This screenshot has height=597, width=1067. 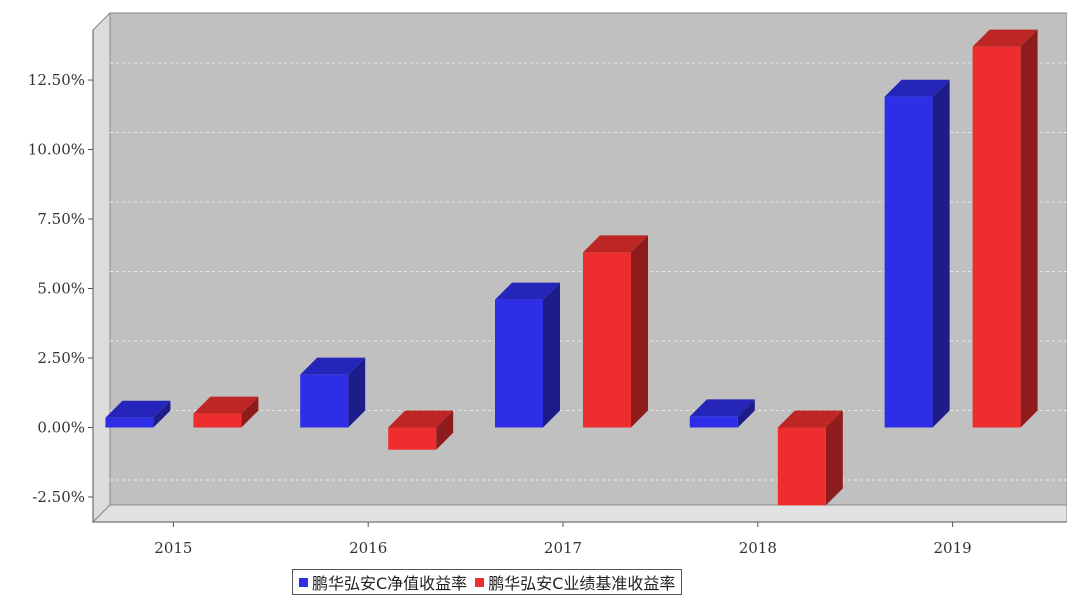 I want to click on bar-2017-series2, so click(x=615, y=331).